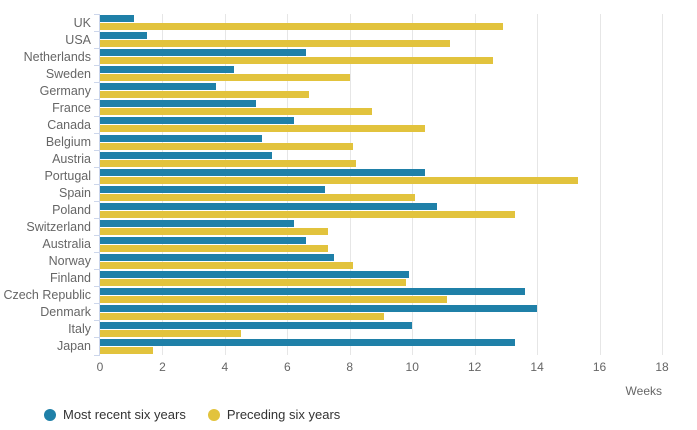 The image size is (697, 430). Describe the element at coordinates (65, 312) in the screenshot. I see `category-label: Denmark` at that location.